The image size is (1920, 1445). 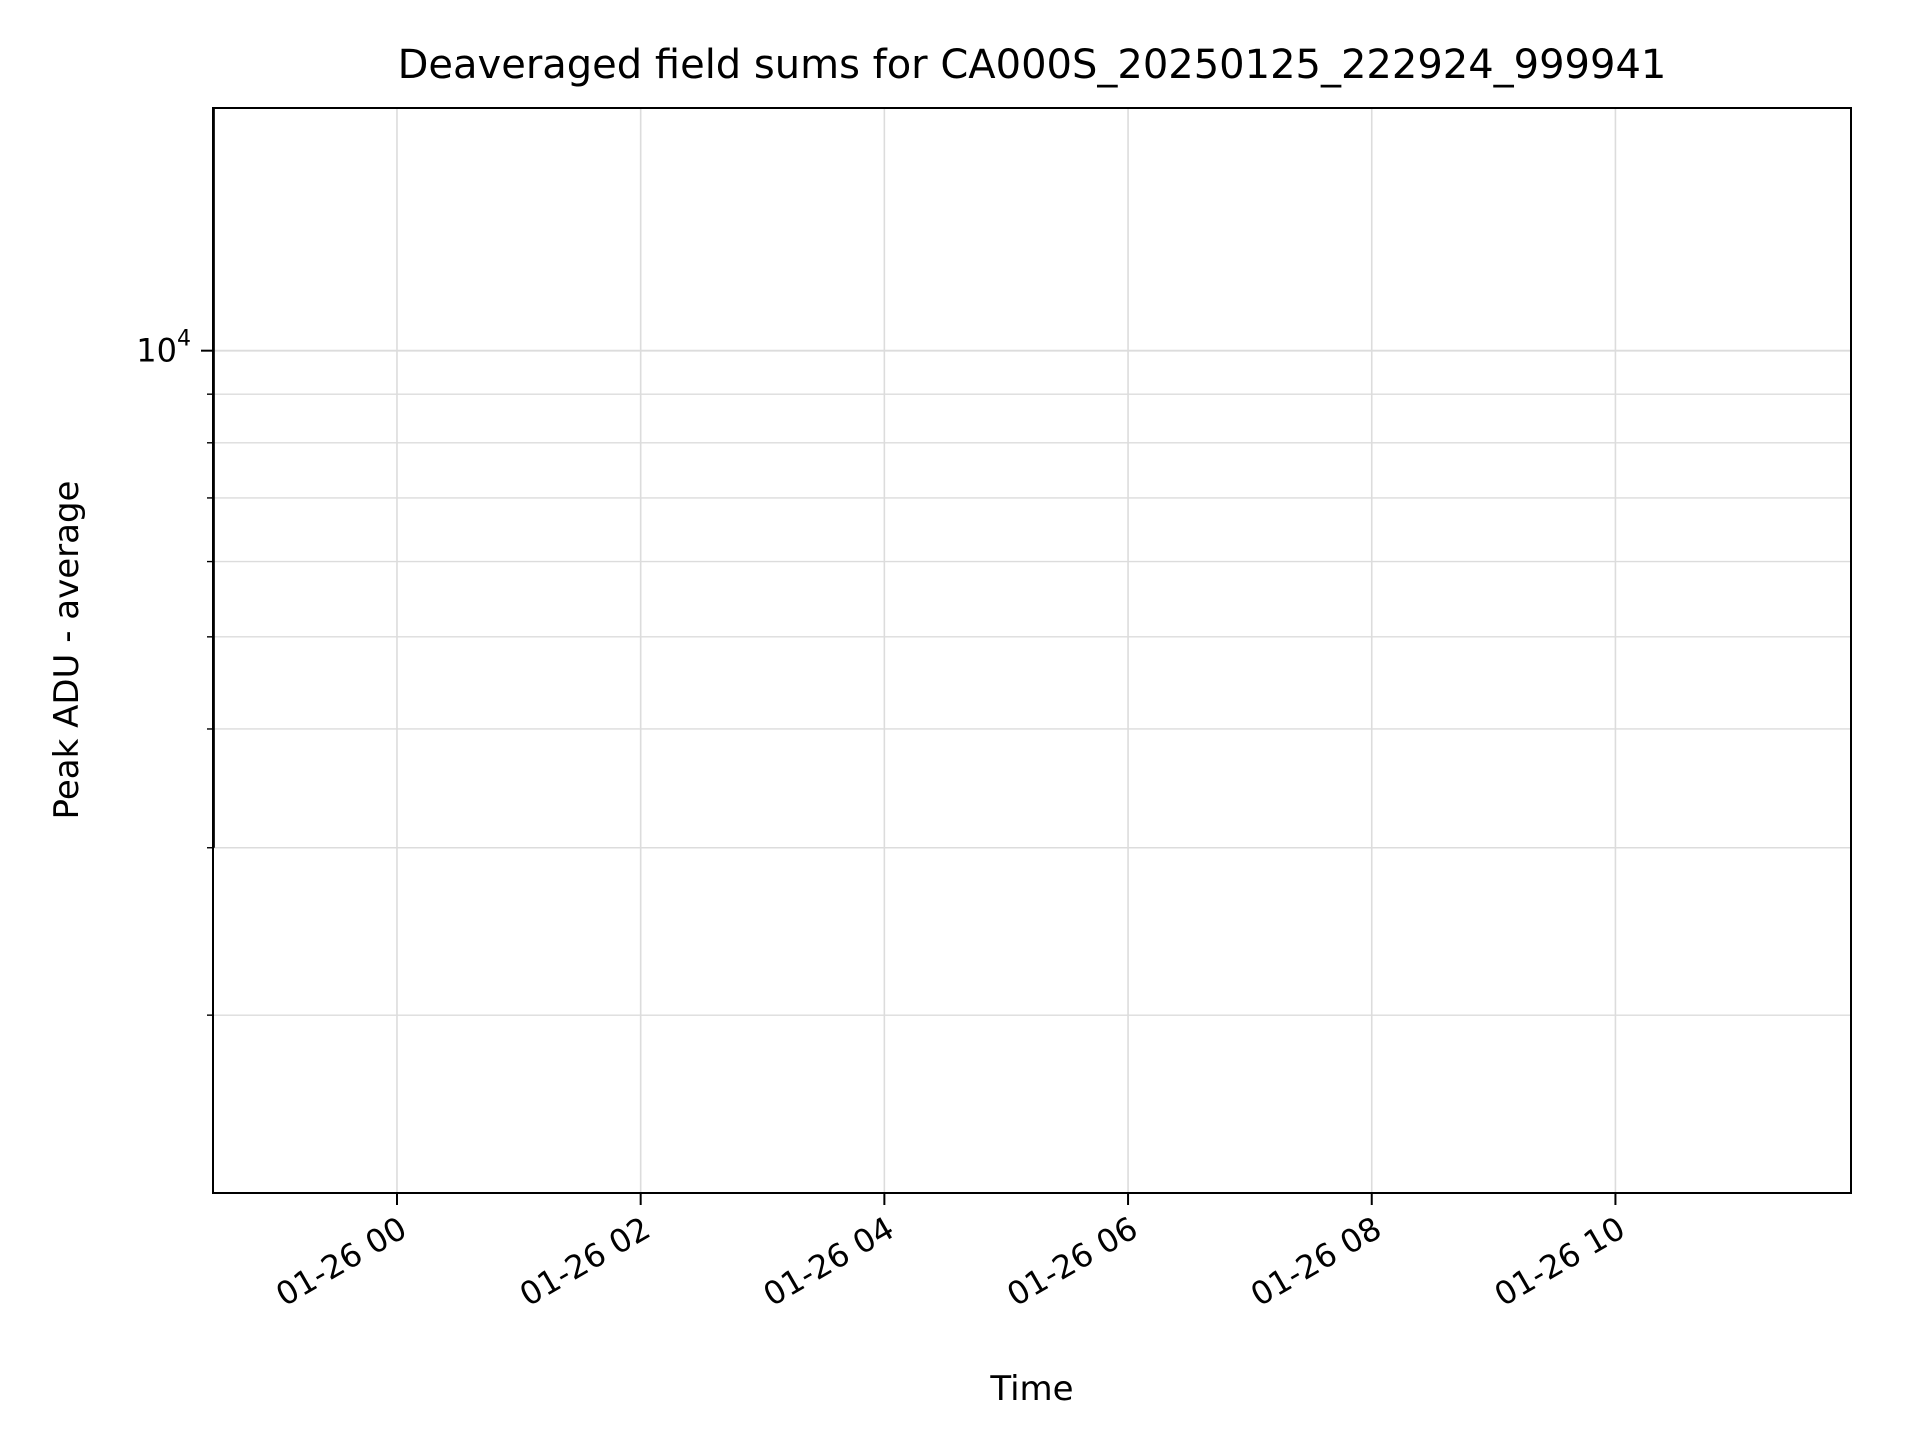 What do you see at coordinates (67, 650) in the screenshot?
I see `y-axis-label: Peak ADU - average` at bounding box center [67, 650].